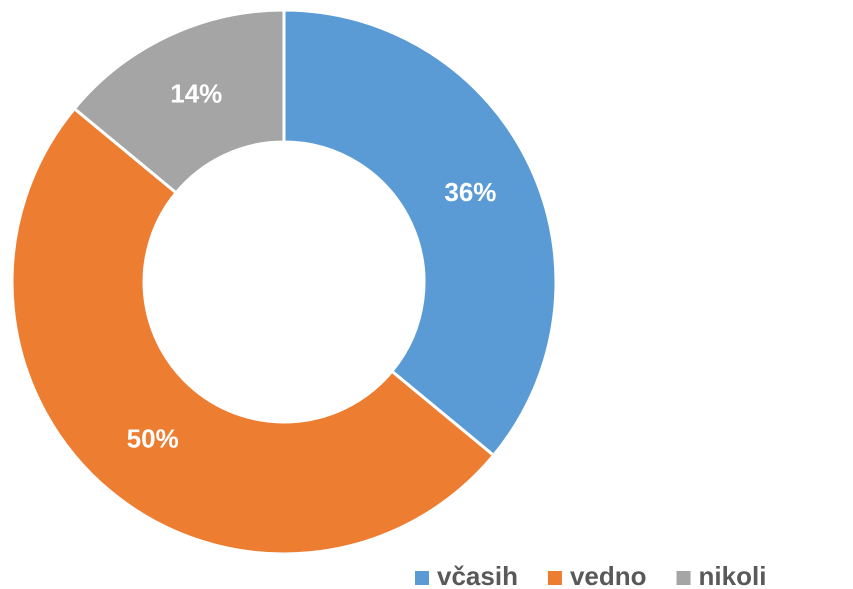 The image size is (853, 589). I want to click on legend-label: včasih, so click(477, 575).